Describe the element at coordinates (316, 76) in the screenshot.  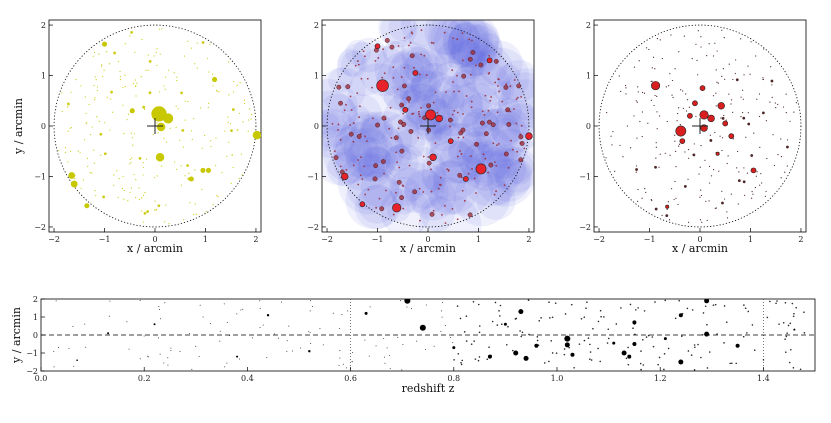
I see `panel-top-middle-ytick-label: 1` at that location.